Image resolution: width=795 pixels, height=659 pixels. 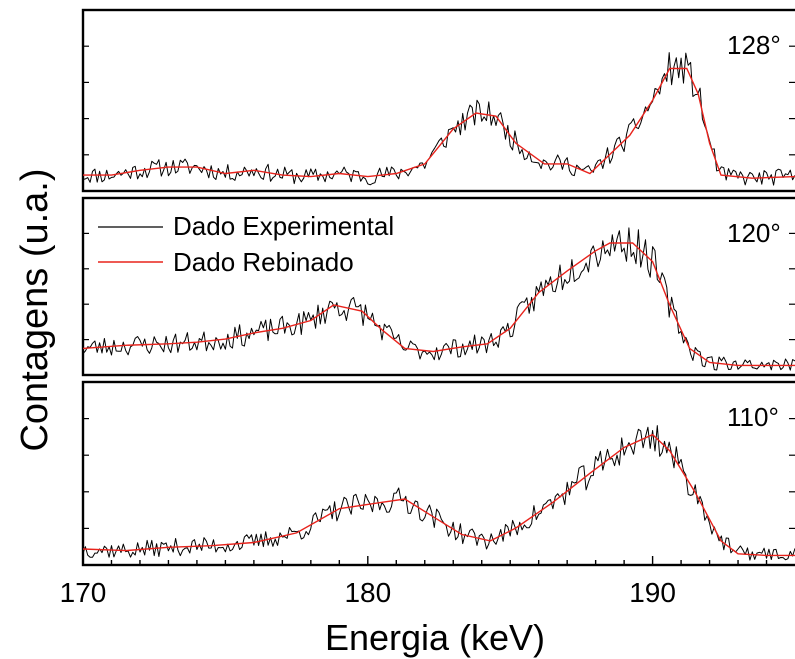 I want to click on y-axis-label: Contagens (u.a.), so click(x=35, y=309).